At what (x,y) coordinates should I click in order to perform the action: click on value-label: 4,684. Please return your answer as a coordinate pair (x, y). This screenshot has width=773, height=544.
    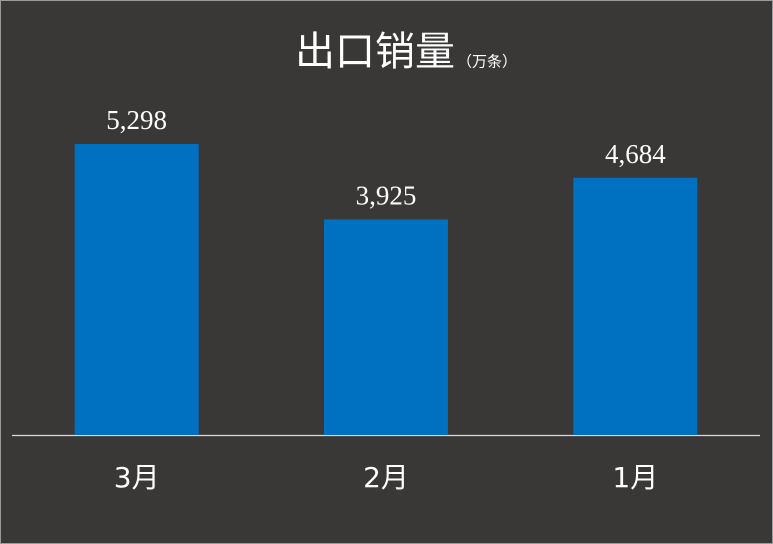
    Looking at the image, I should click on (635, 154).